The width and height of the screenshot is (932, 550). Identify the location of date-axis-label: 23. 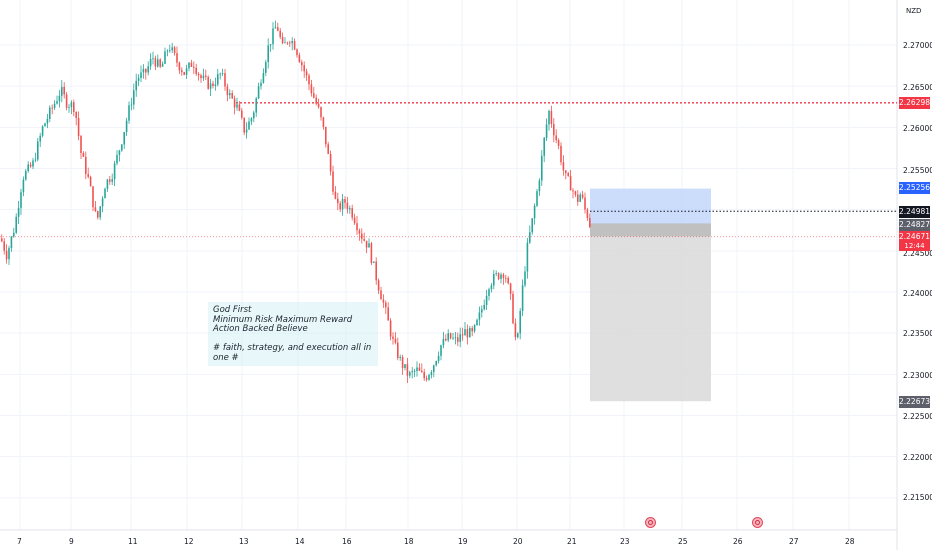
(625, 541).